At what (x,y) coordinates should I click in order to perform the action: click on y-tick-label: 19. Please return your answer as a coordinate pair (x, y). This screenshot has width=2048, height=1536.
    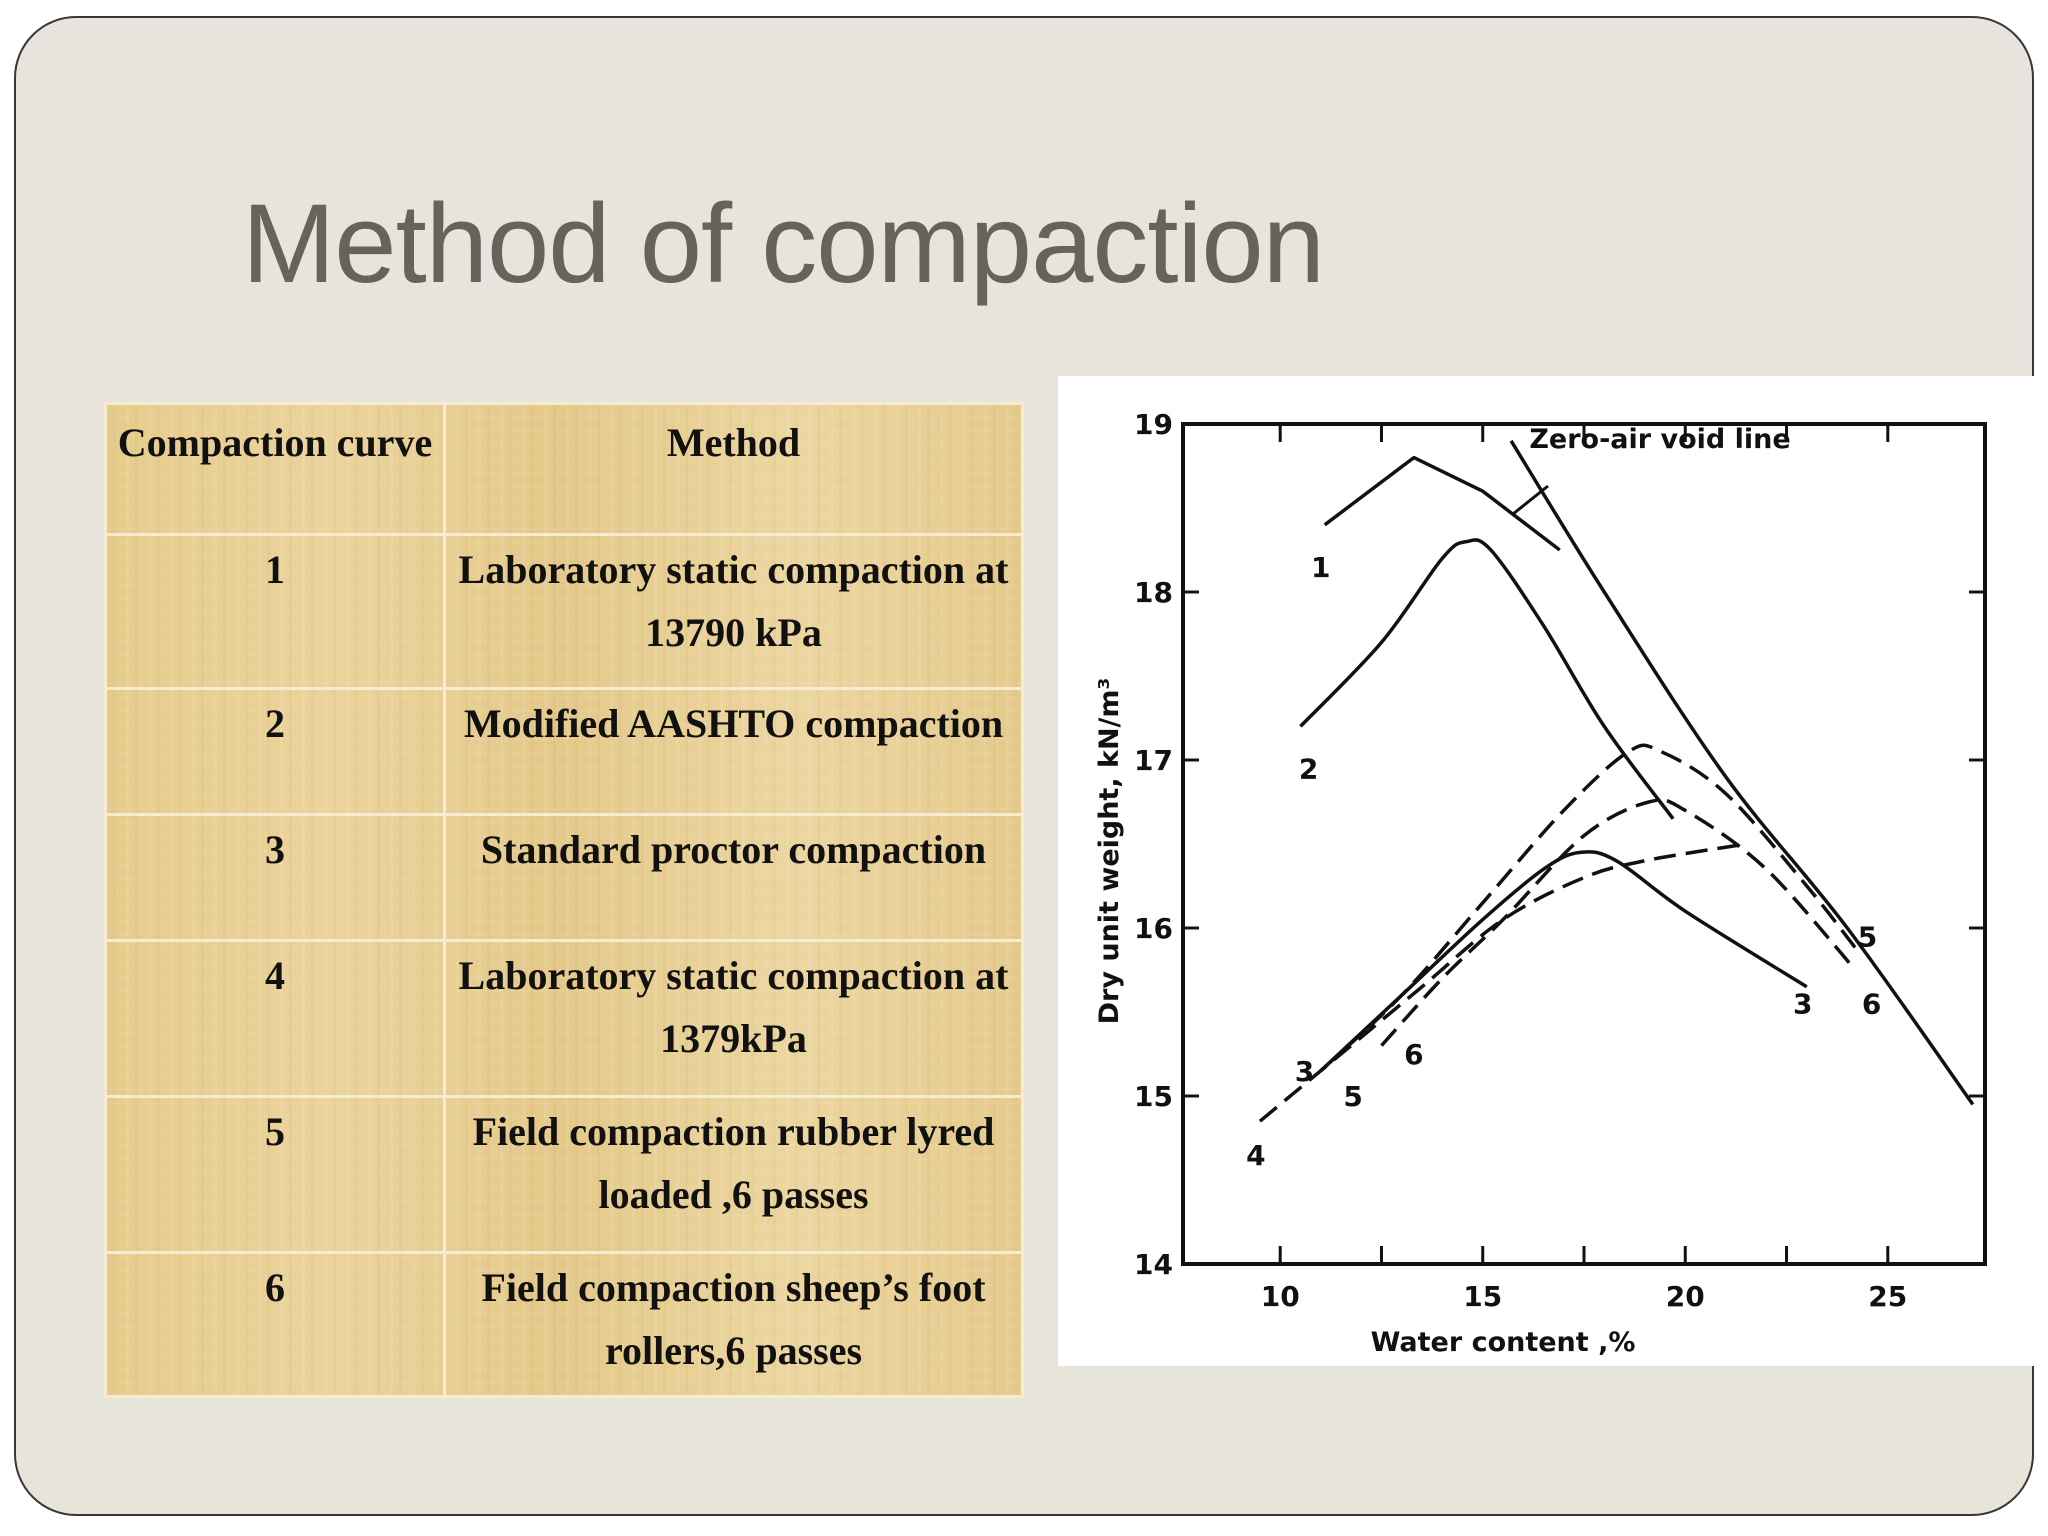
    Looking at the image, I should click on (1153, 424).